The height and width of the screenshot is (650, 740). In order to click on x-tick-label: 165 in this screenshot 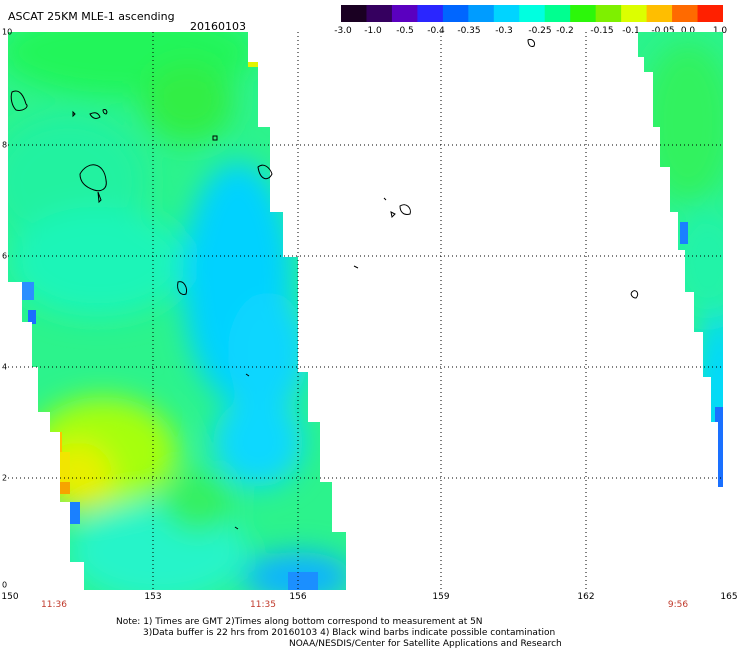, I will do `click(729, 597)`.